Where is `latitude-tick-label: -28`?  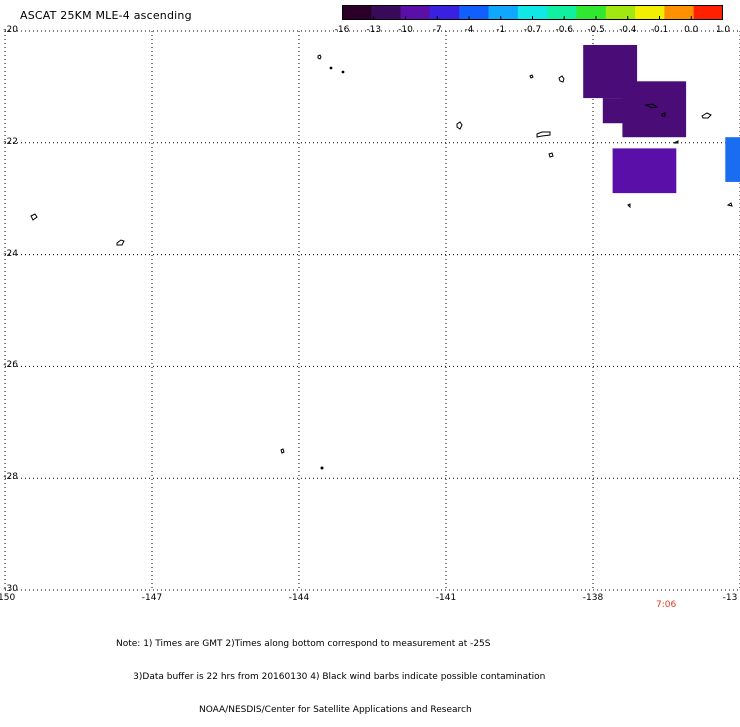 latitude-tick-label: -28 is located at coordinates (10, 477).